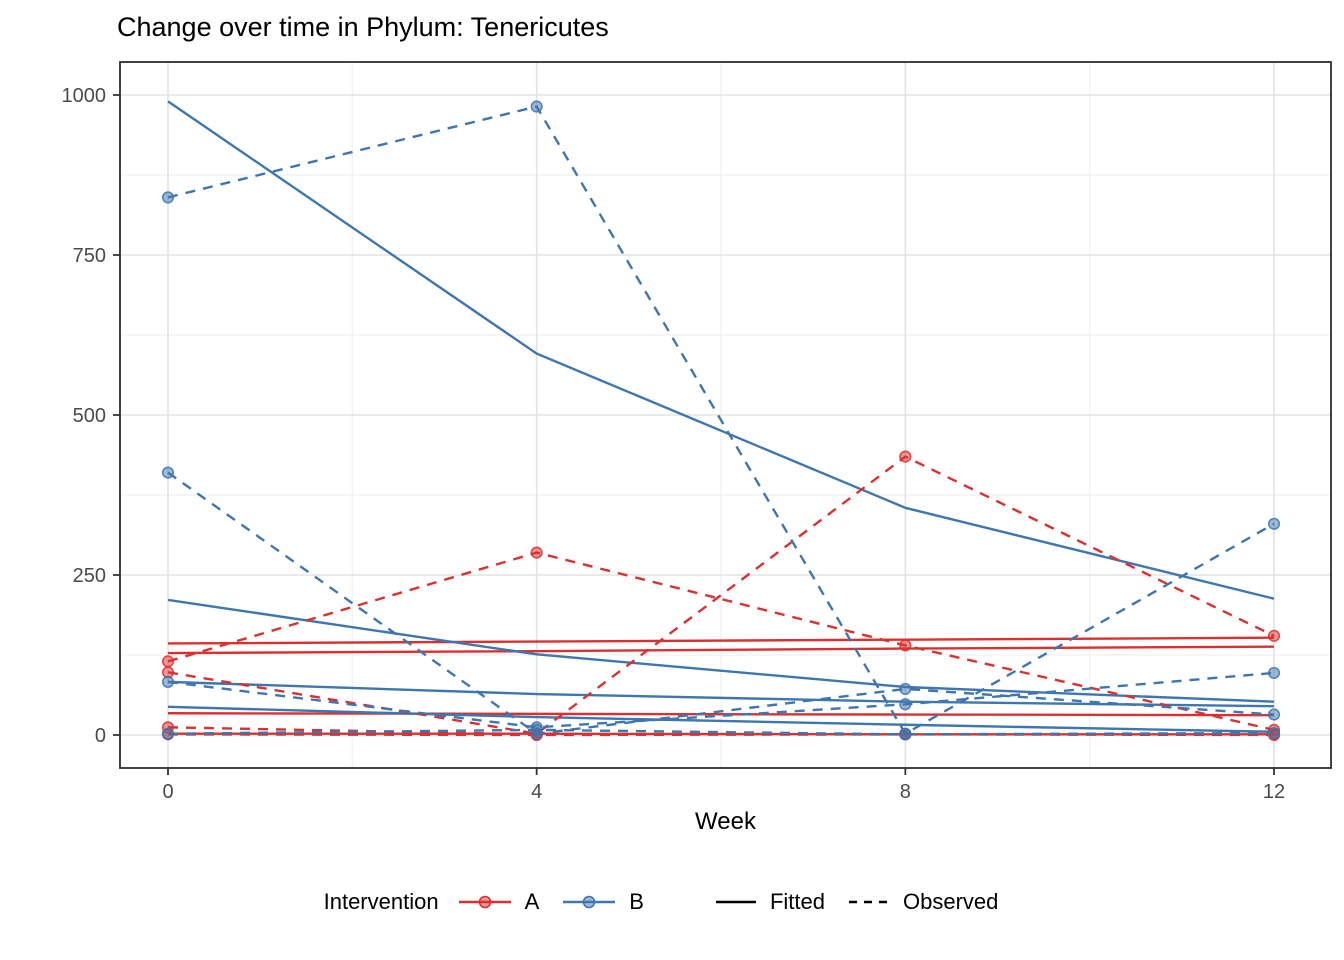  Describe the element at coordinates (381, 901) in the screenshot. I see `legend-title: Intervention` at that location.